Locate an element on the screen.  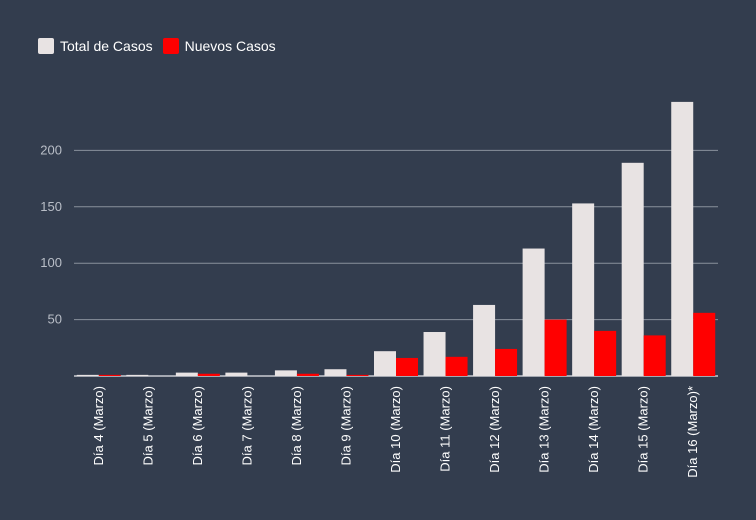
x-tick-label-6: Día 10 (Marzo) is located at coordinates (395, 429).